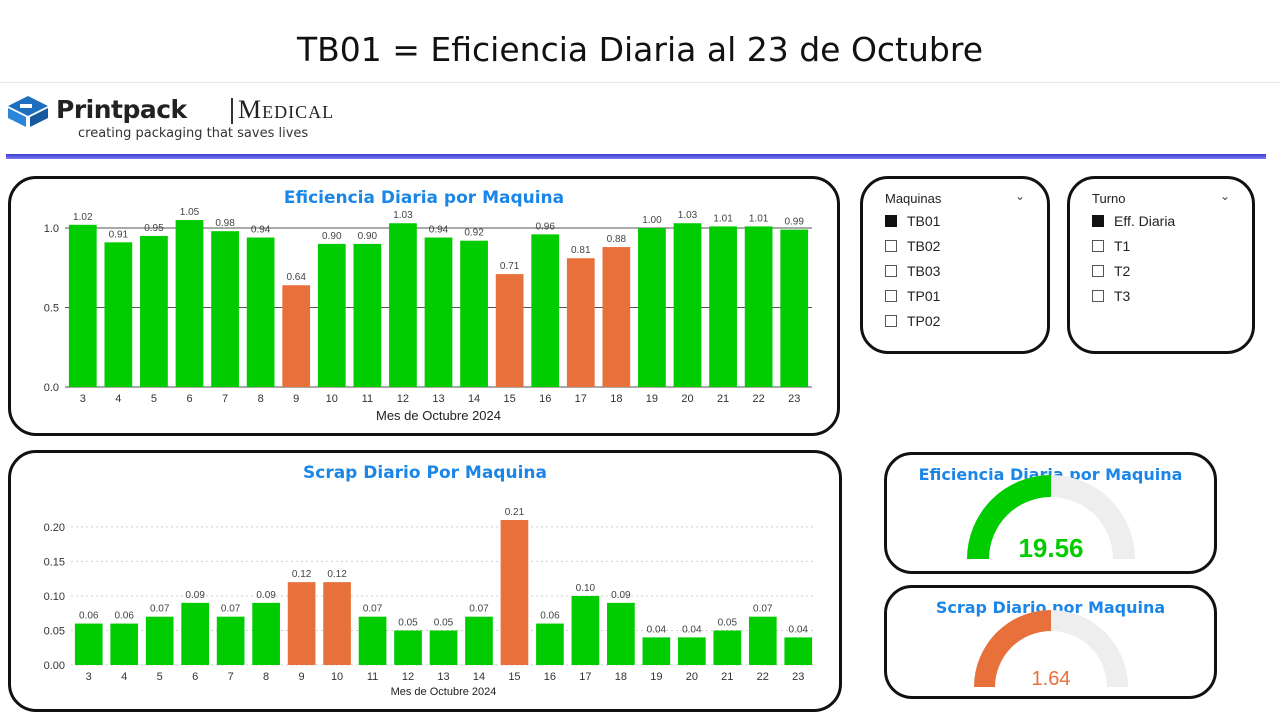  Describe the element at coordinates (1111, 271) in the screenshot. I see `slicer-option: T2` at that location.